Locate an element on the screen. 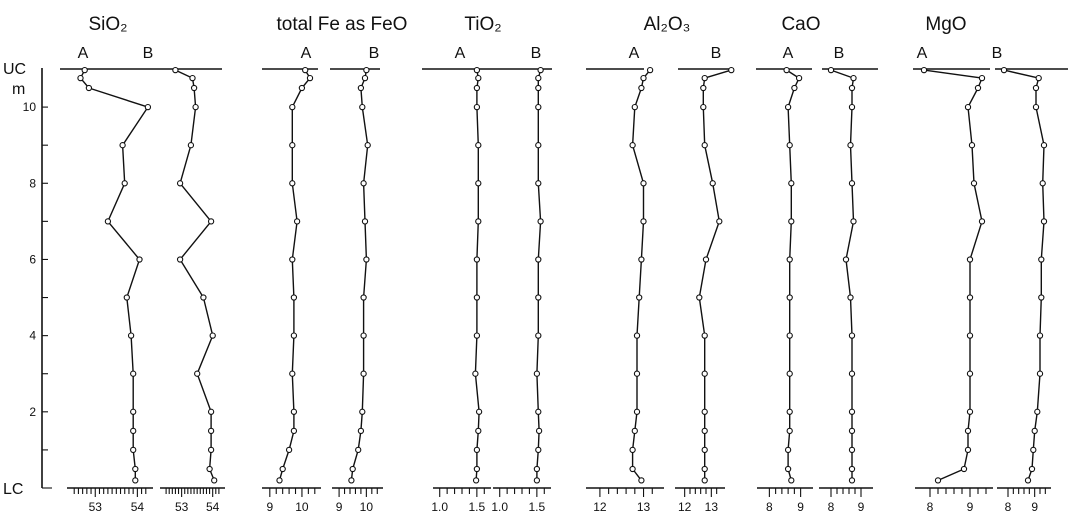 The image size is (1076, 522). series-line-mgo-a is located at coordinates (953, 275).